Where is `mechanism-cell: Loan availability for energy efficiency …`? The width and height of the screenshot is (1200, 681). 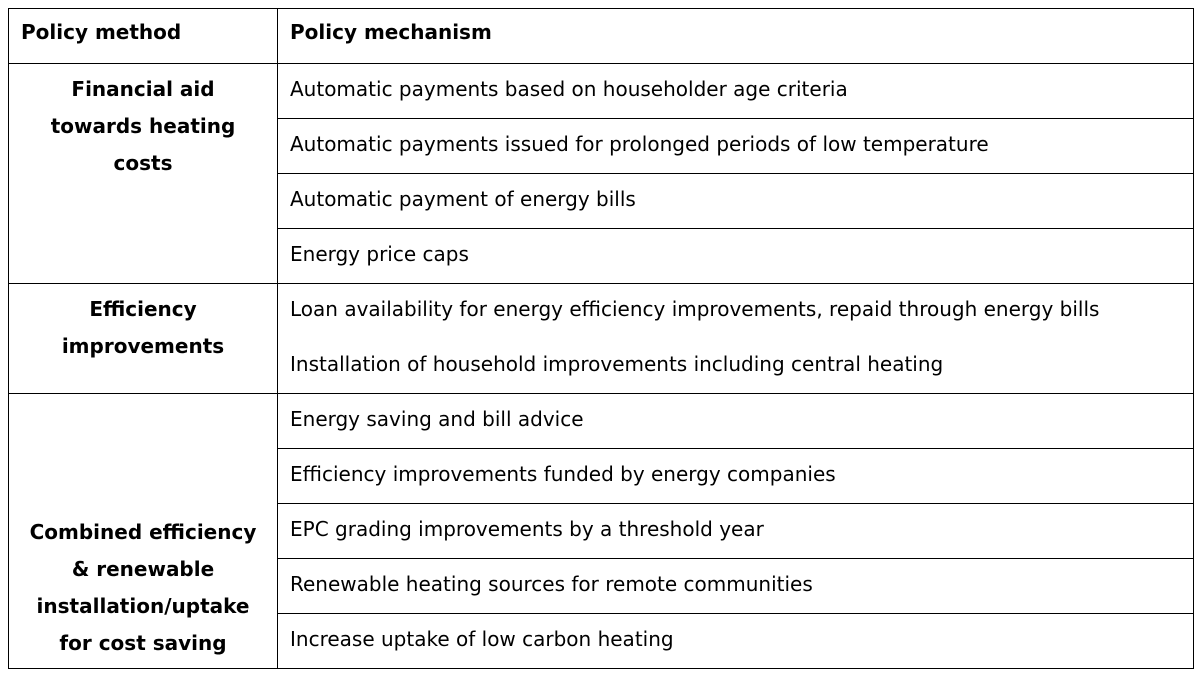 mechanism-cell: Loan availability for energy efficiency … is located at coordinates (735, 311).